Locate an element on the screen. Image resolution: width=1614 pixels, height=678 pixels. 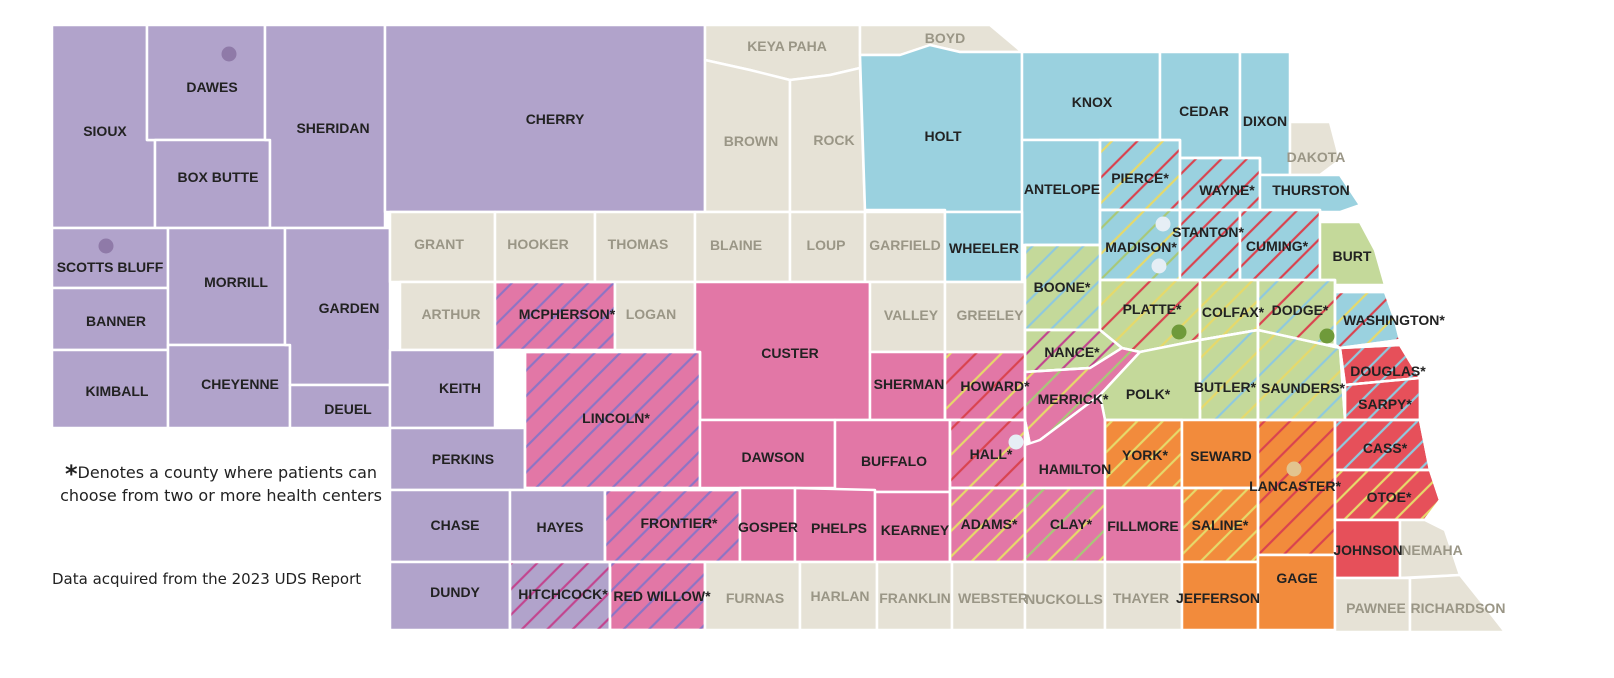
county-label-platte: PLATTE* is located at coordinates (1152, 309).